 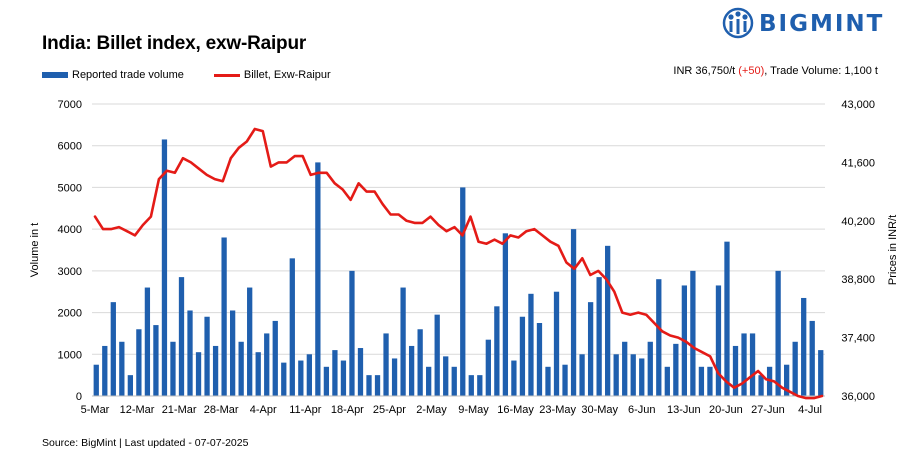 What do you see at coordinates (287, 75) in the screenshot?
I see `legend-label-price: Billet, Exw-Raipur` at bounding box center [287, 75].